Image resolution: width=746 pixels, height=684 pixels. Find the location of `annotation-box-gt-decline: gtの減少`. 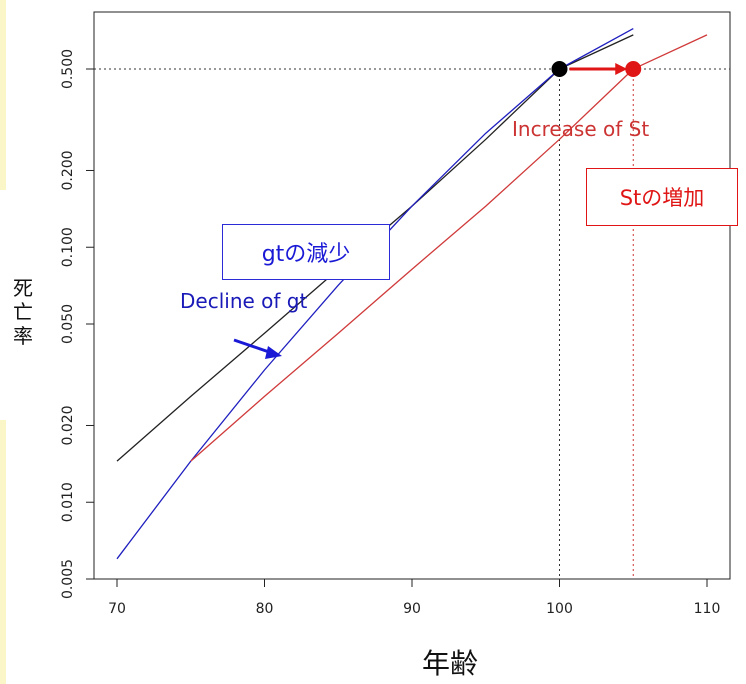

annotation-box-gt-decline: gtの減少 is located at coordinates (306, 252).